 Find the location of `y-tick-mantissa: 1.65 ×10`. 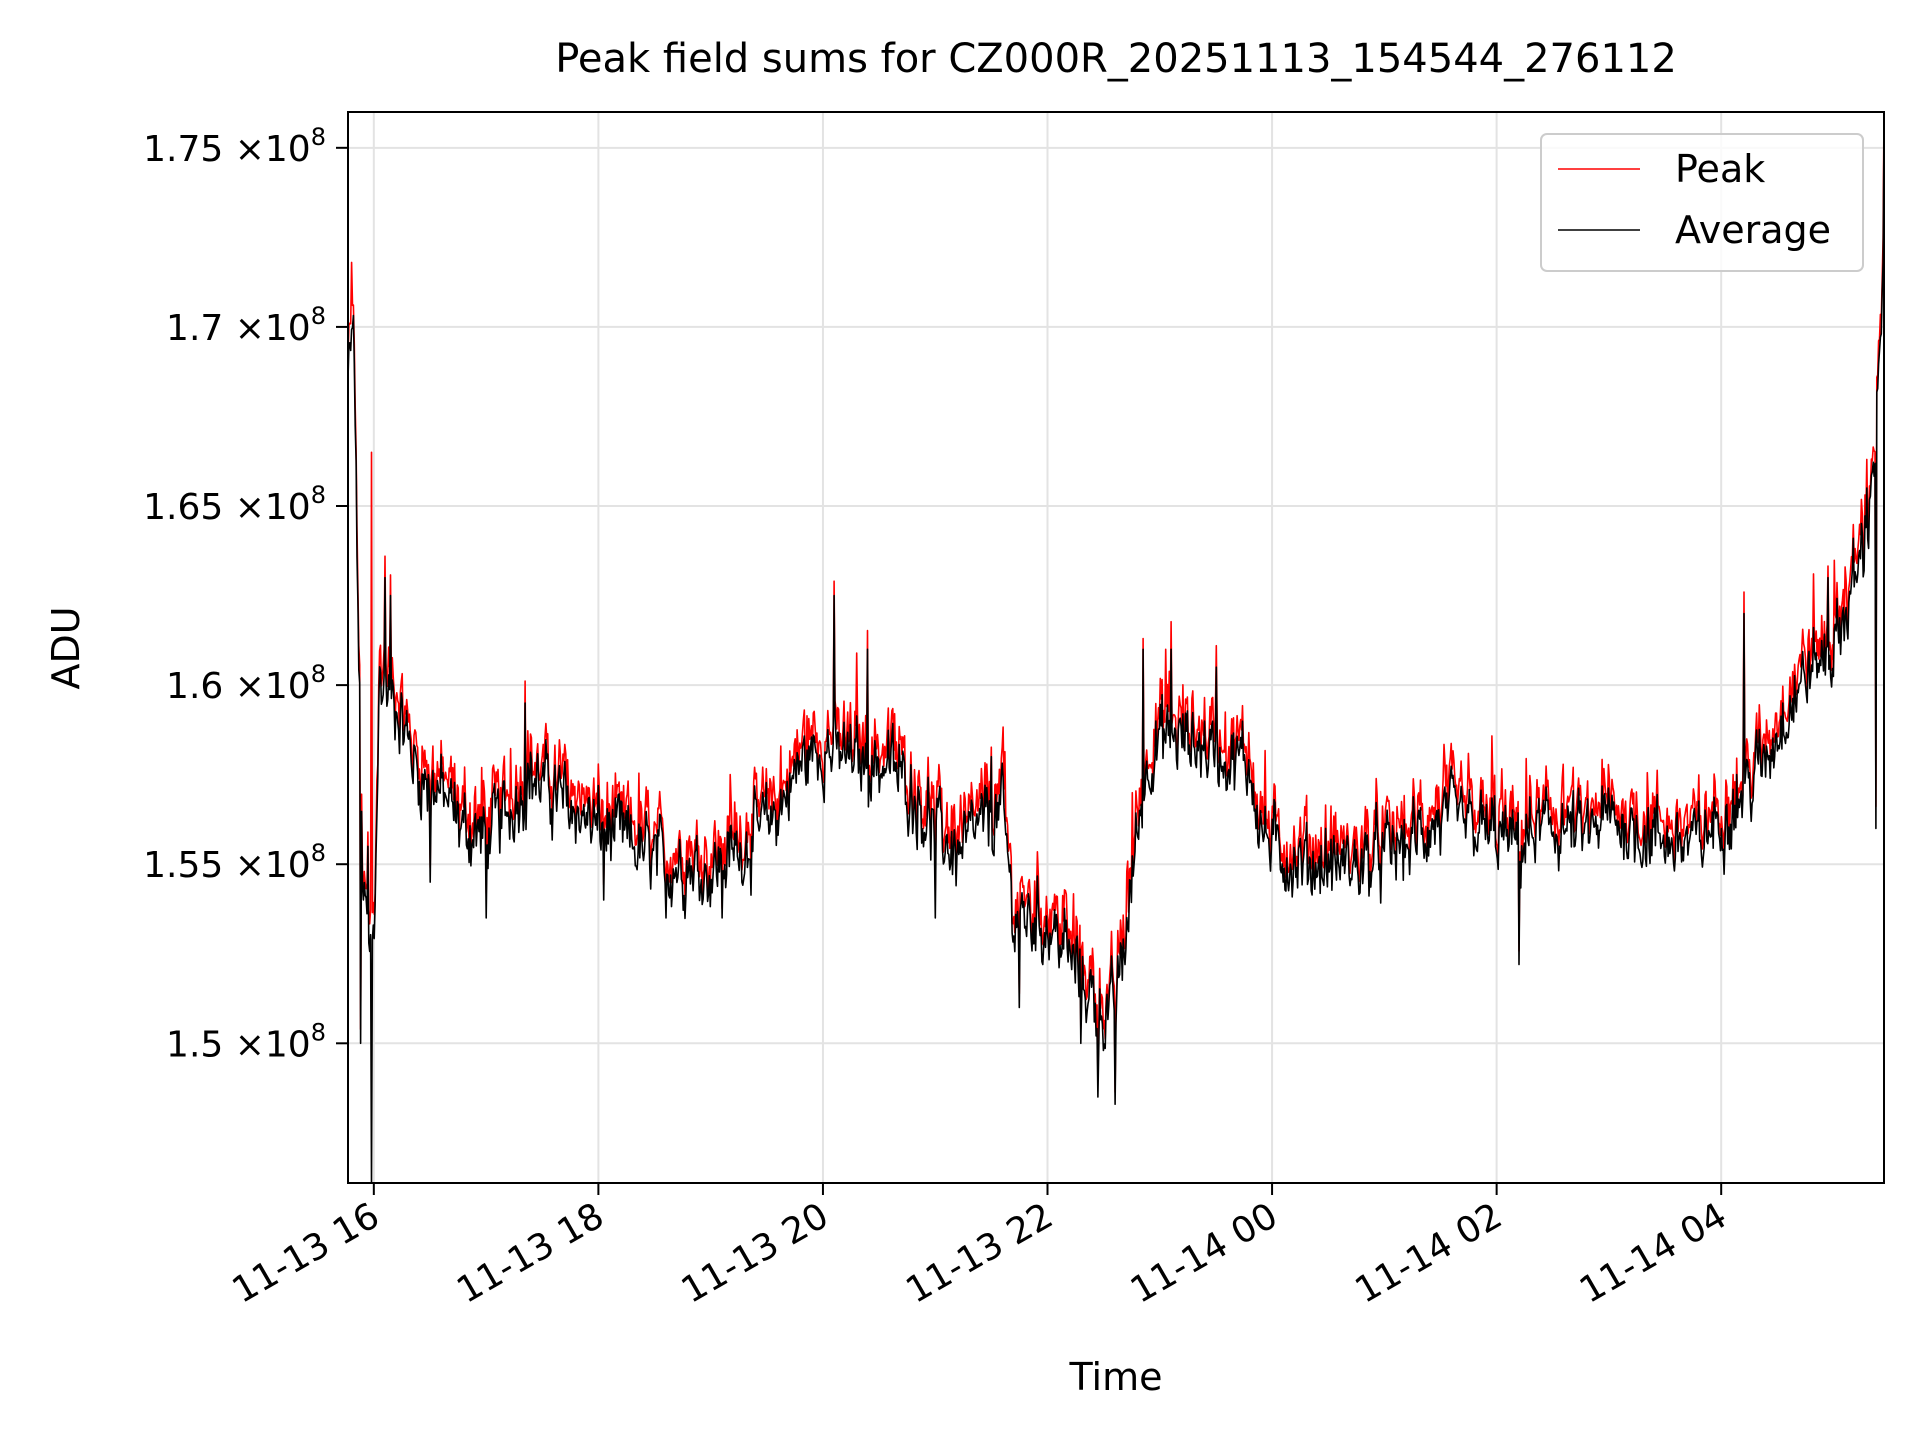

y-tick-mantissa: 1.65 ×10 is located at coordinates (227, 507).